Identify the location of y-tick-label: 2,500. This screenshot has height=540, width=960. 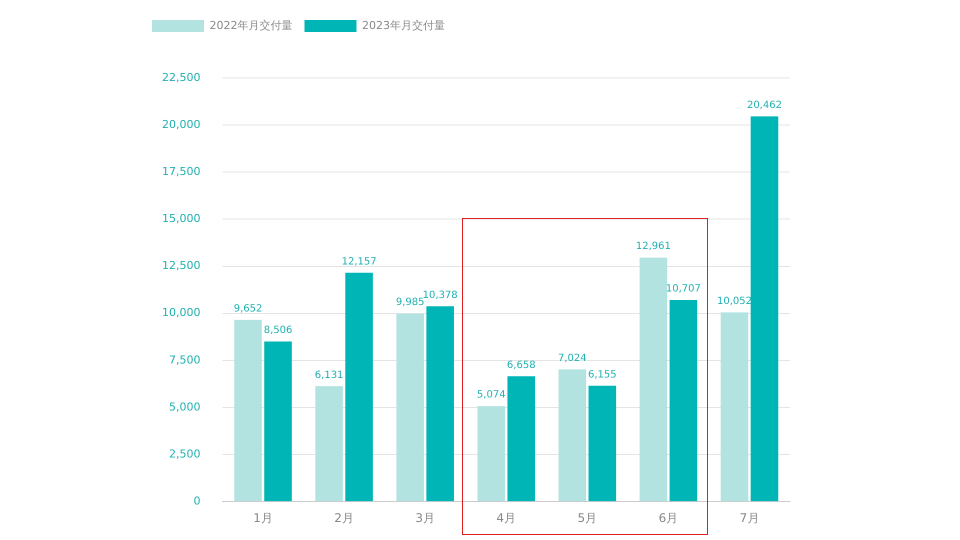
(184, 453).